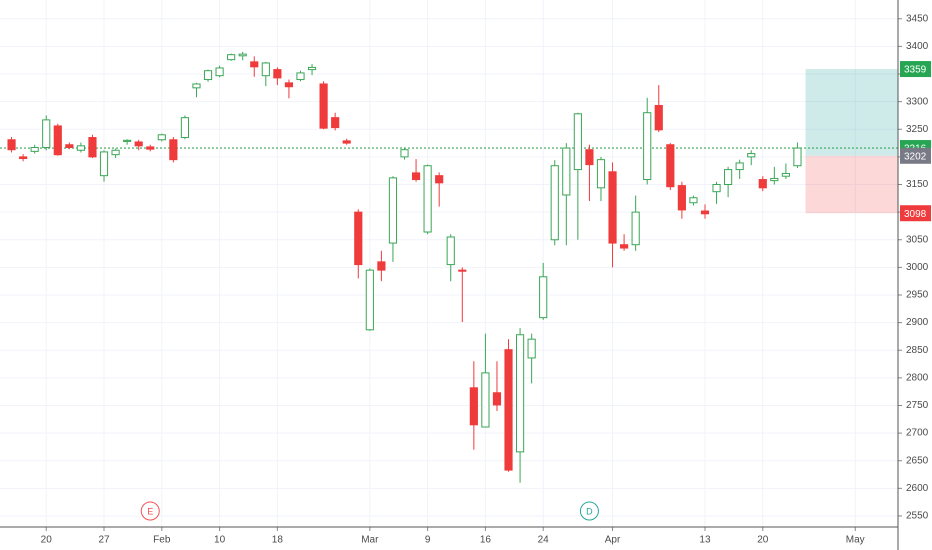  I want to click on x-tick-label: 9, so click(428, 540).